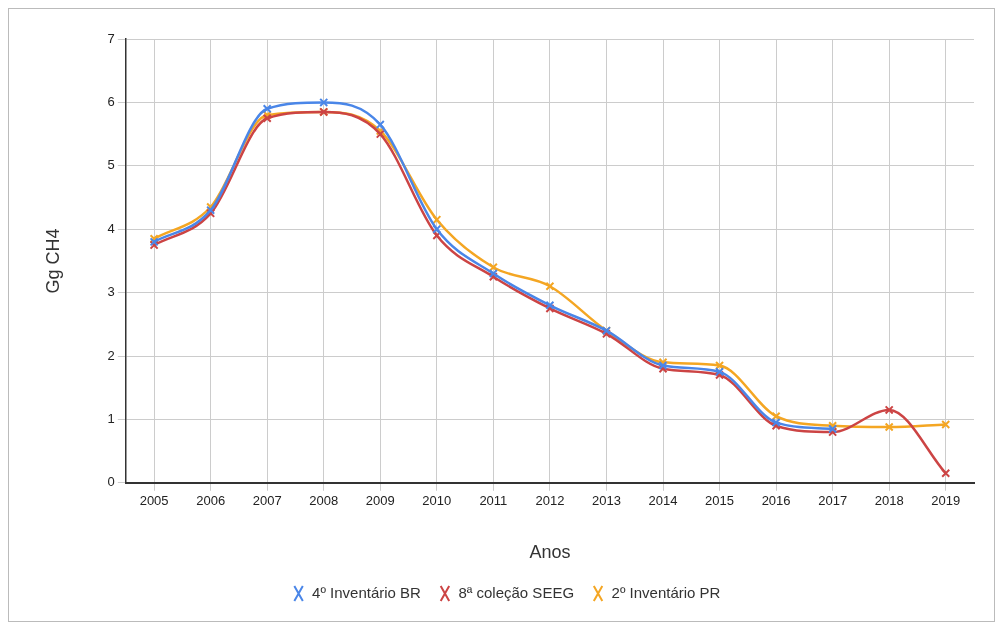  What do you see at coordinates (833, 501) in the screenshot?
I see `x-tick-label: 2017` at bounding box center [833, 501].